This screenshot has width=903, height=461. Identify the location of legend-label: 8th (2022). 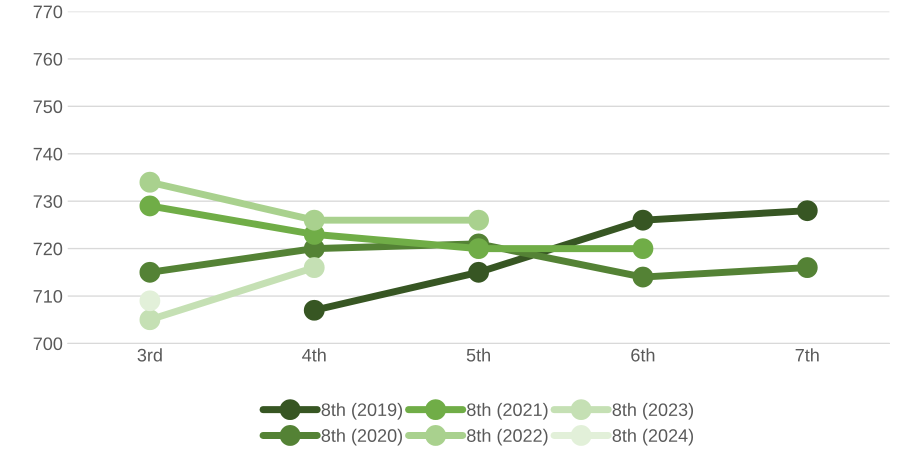
(507, 437).